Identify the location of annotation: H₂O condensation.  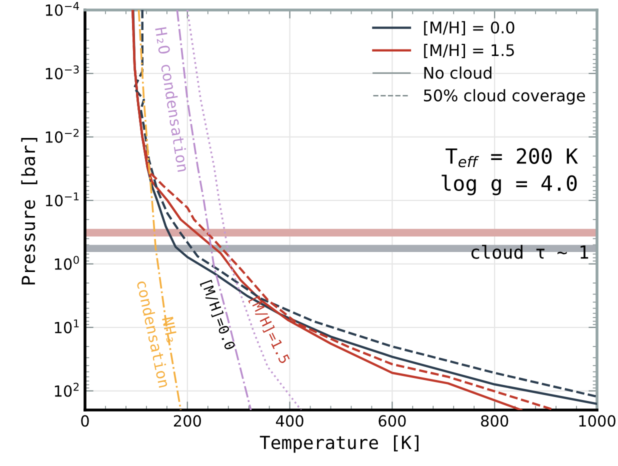
(172, 99).